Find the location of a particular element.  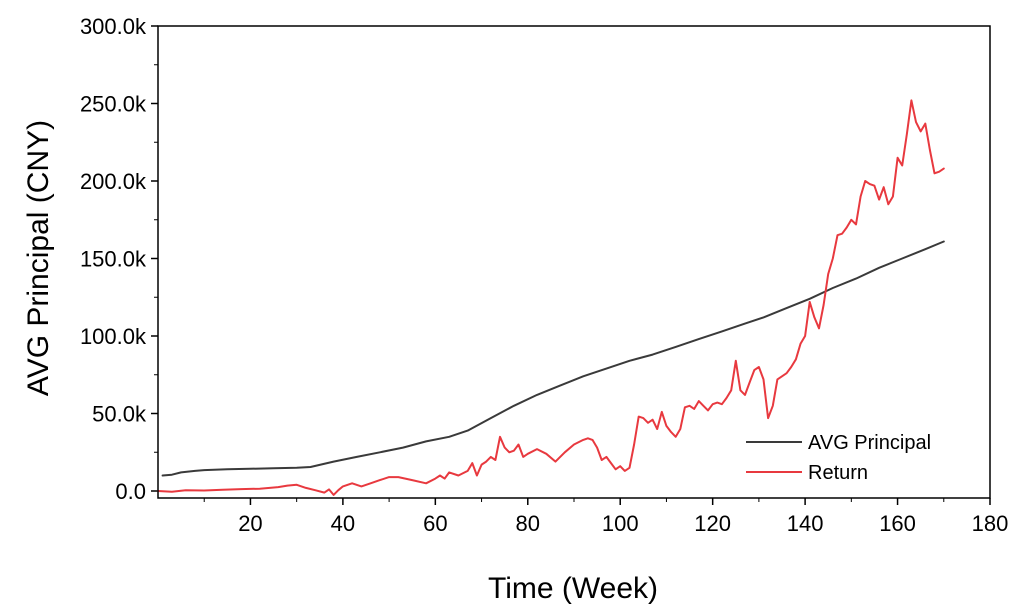

x-axis-title: Time (Week) is located at coordinates (573, 588).